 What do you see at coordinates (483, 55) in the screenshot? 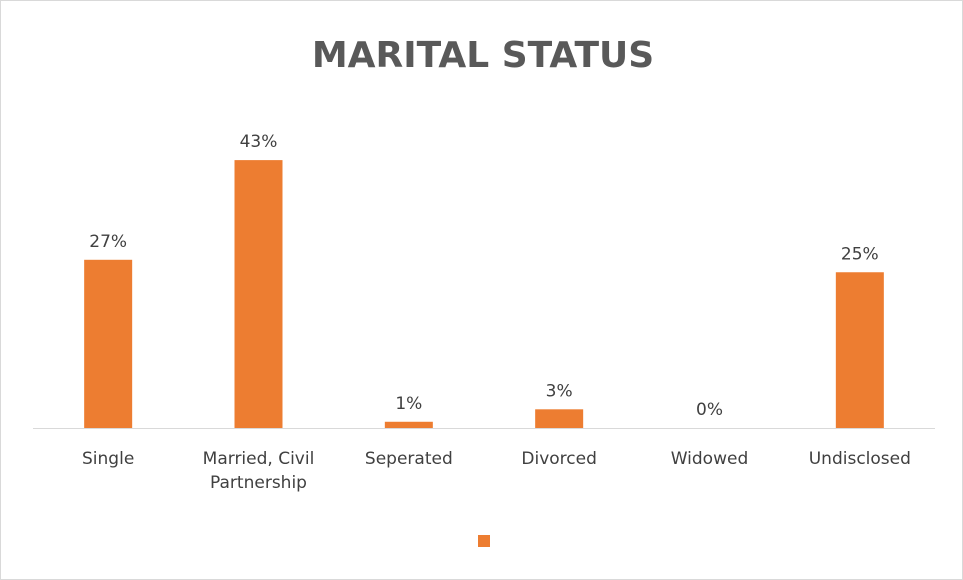
I see `chart-title: MARITAL STATUS` at bounding box center [483, 55].